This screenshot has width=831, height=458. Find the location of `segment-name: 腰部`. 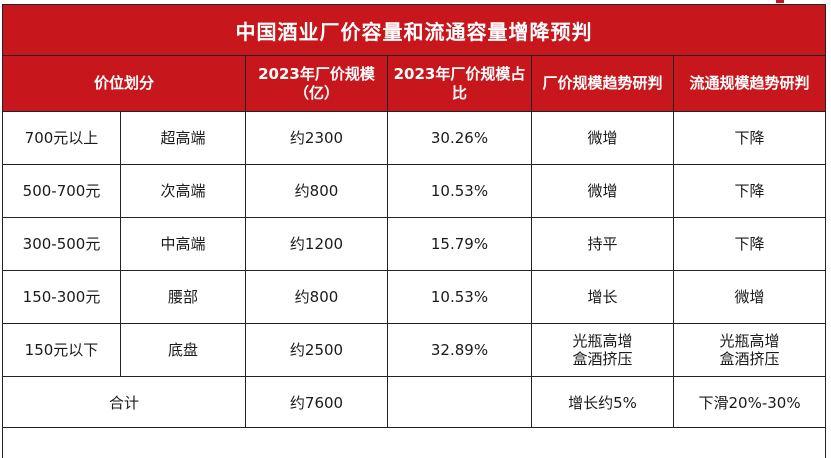

segment-name: 腰部 is located at coordinates (183, 297).